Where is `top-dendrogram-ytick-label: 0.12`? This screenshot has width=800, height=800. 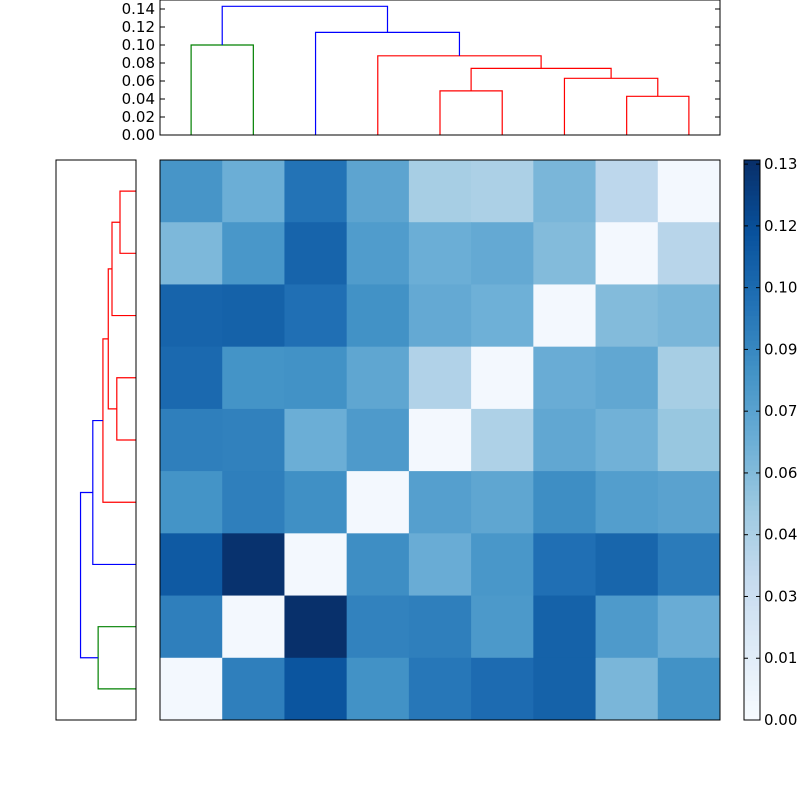 top-dendrogram-ytick-label: 0.12 is located at coordinates (138, 27).